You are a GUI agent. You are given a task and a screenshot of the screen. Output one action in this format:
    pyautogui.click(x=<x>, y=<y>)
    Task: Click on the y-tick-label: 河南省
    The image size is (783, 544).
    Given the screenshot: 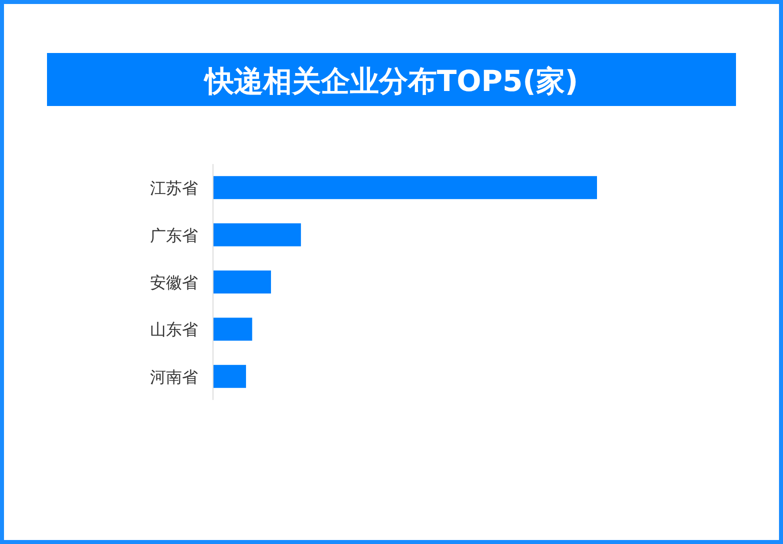 What is the action you would take?
    pyautogui.click(x=174, y=376)
    